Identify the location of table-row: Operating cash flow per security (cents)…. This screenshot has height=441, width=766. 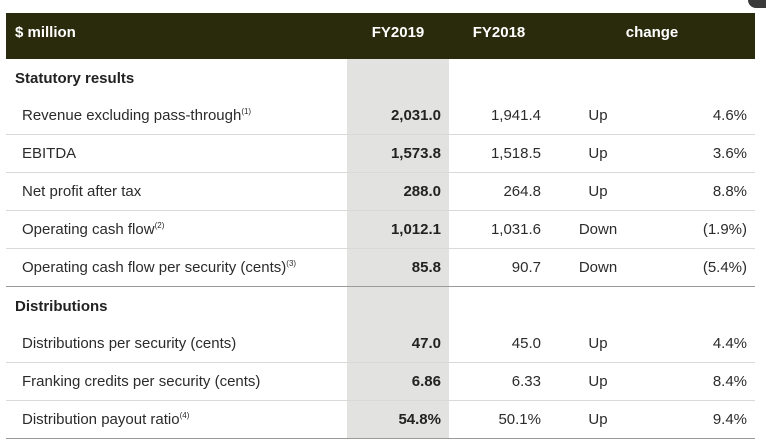
(381, 267).